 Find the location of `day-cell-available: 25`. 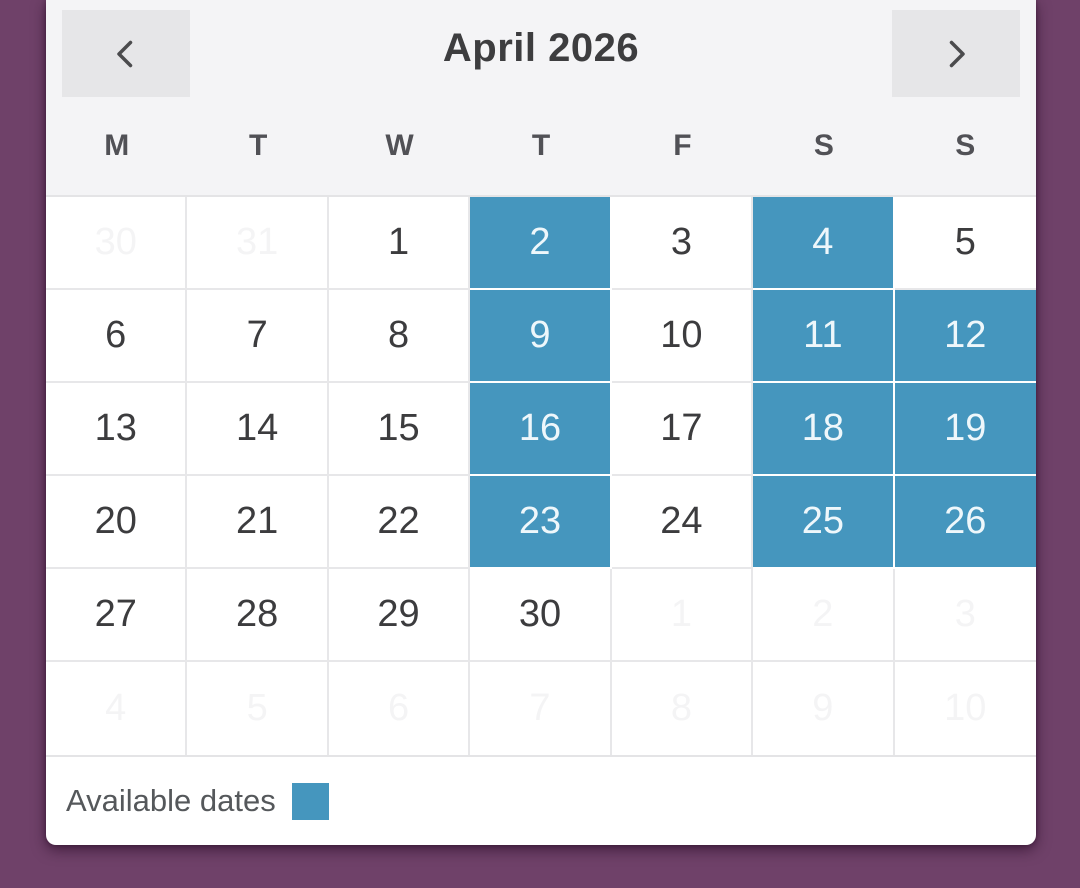

day-cell-available: 25 is located at coordinates (824, 522).